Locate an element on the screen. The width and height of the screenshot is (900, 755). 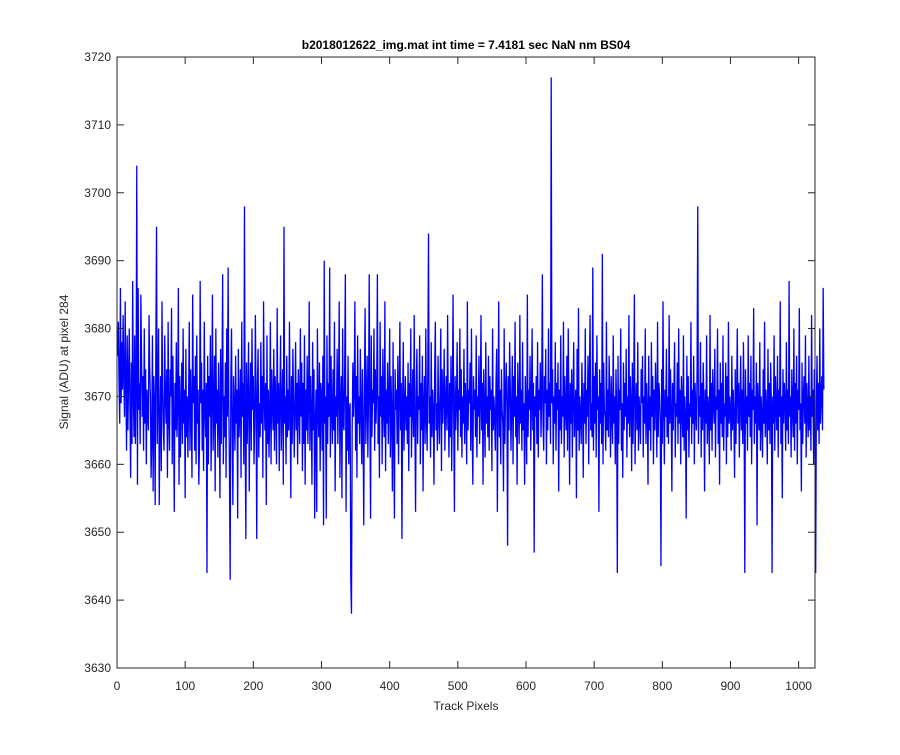
x-tick-label: 100 is located at coordinates (185, 686).